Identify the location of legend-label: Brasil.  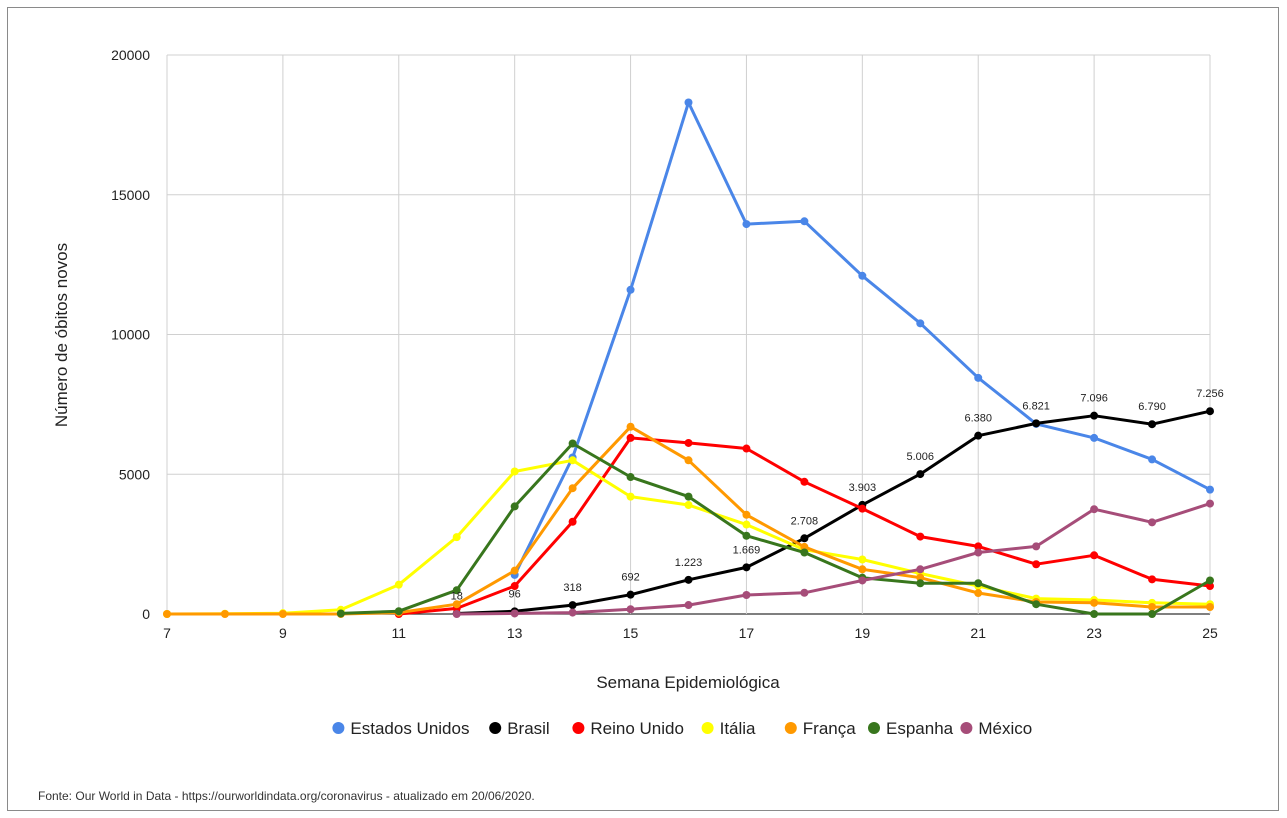
(528, 728).